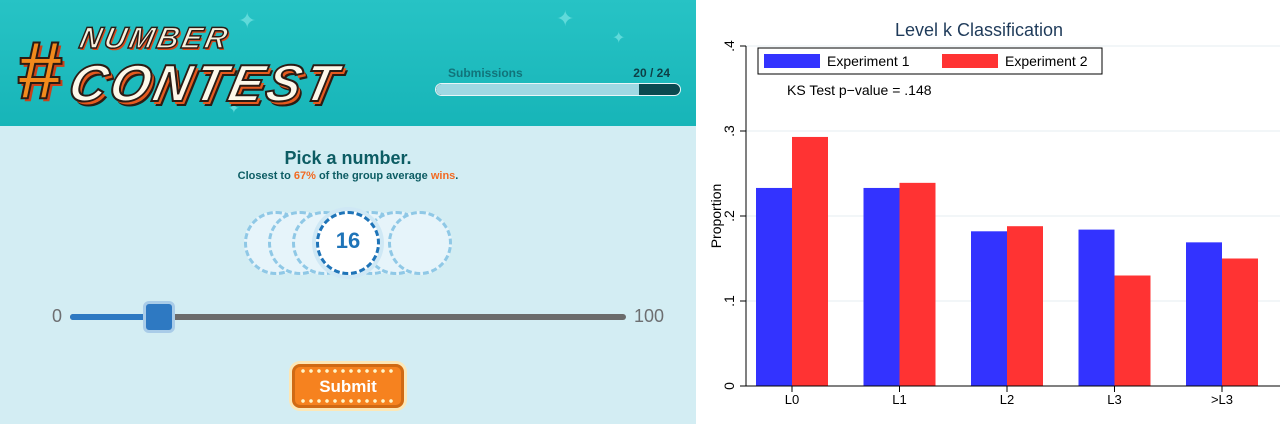 The width and height of the screenshot is (1280, 424). I want to click on submissions-progress-fill, so click(538, 89).